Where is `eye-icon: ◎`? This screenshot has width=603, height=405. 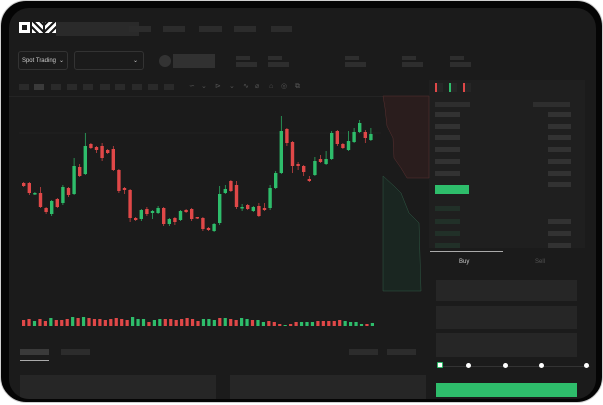 eye-icon: ◎ is located at coordinates (284, 86).